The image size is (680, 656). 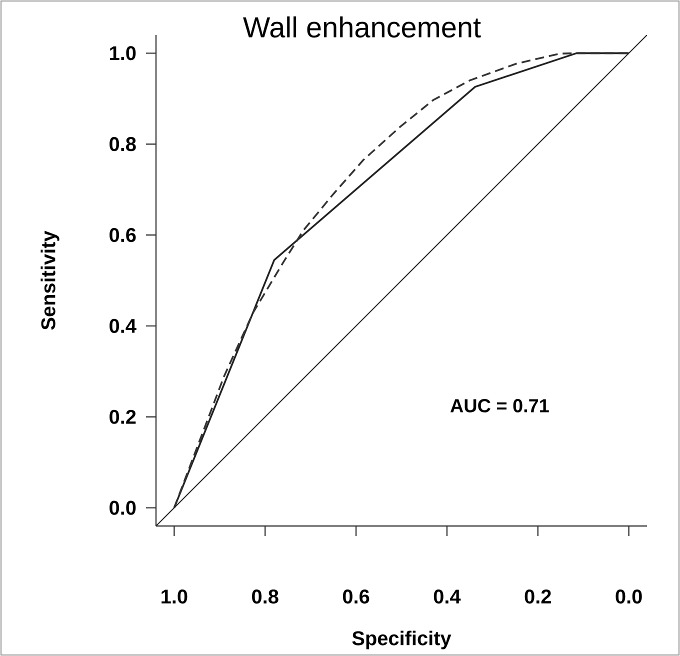 What do you see at coordinates (447, 597) in the screenshot?
I see `x-tick-label: 0.4` at bounding box center [447, 597].